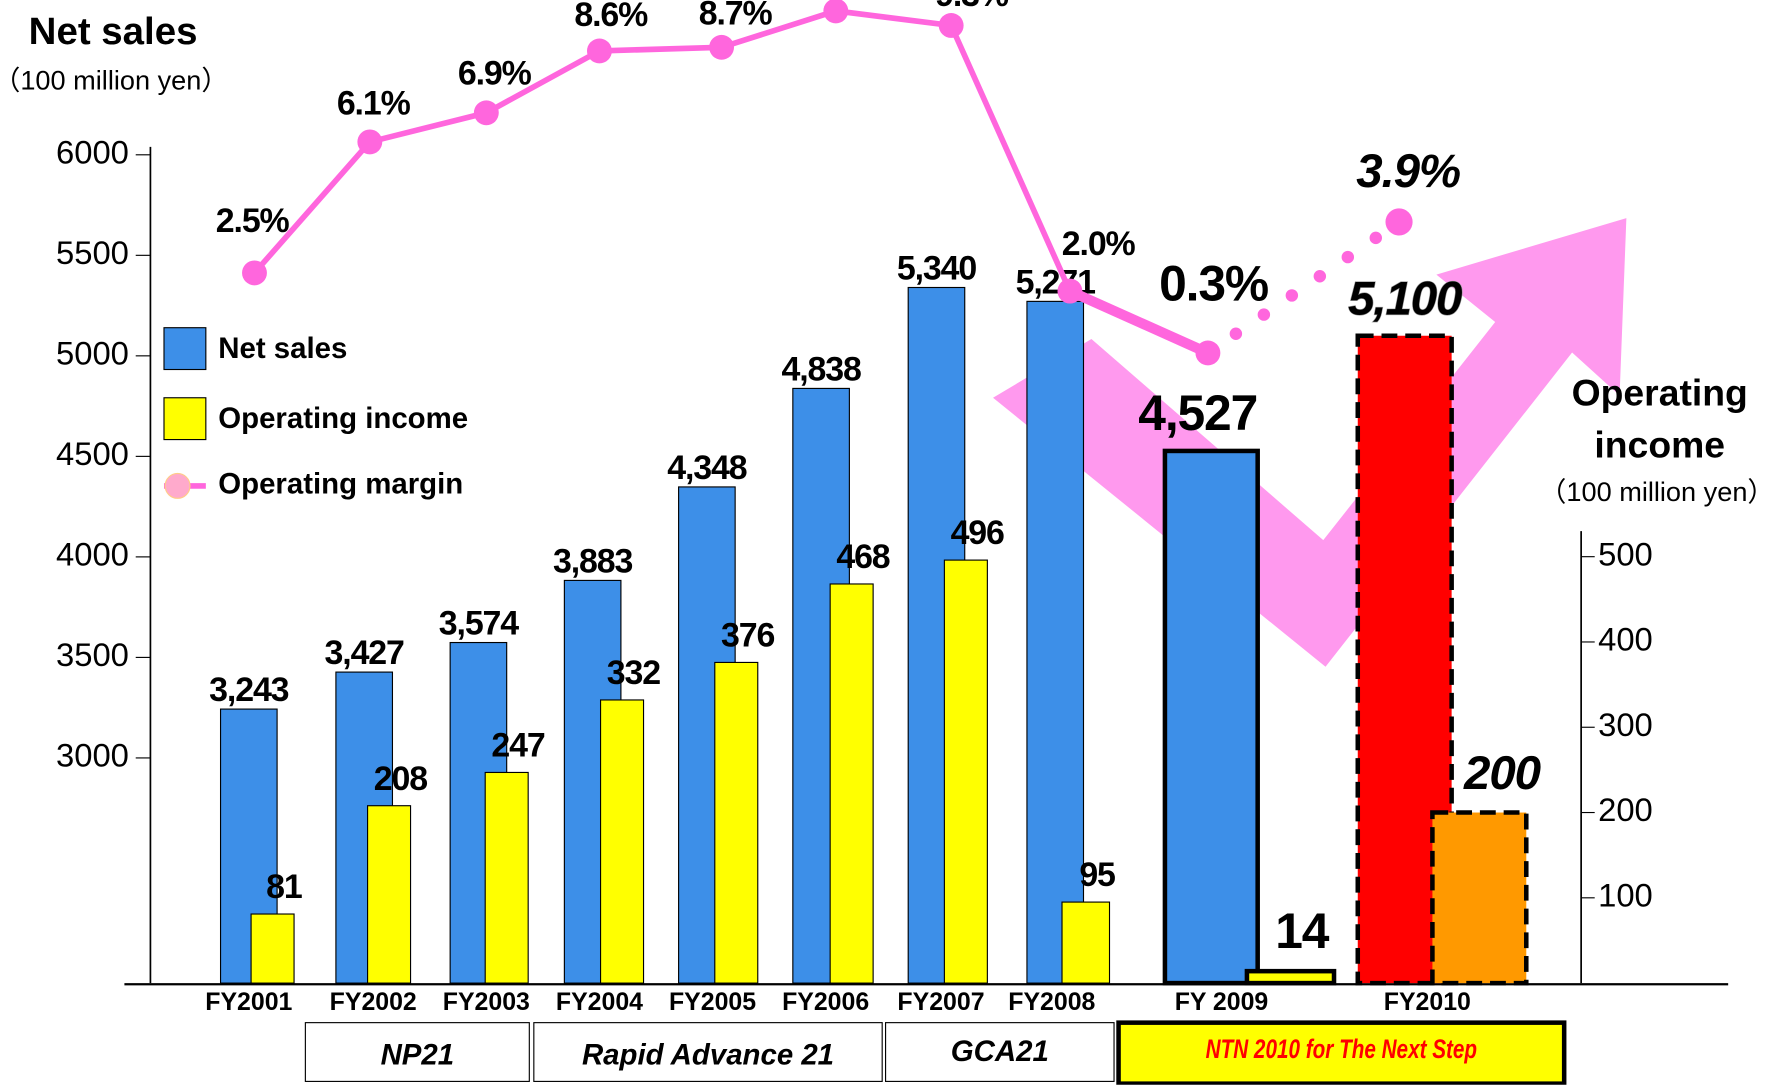 This screenshot has width=1770, height=1085. I want to click on operating-income-label: 208, so click(400, 779).